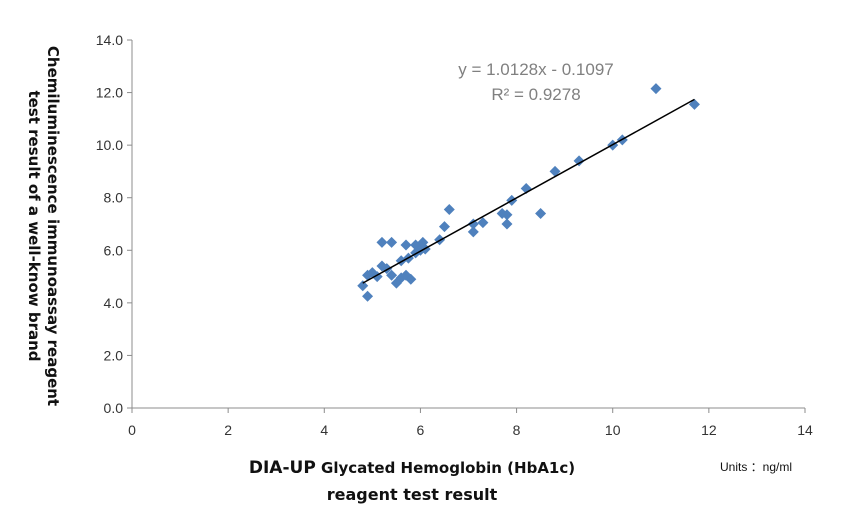 Image resolution: width=865 pixels, height=530 pixels. I want to click on y-tick-label: 10.0, so click(109, 145).